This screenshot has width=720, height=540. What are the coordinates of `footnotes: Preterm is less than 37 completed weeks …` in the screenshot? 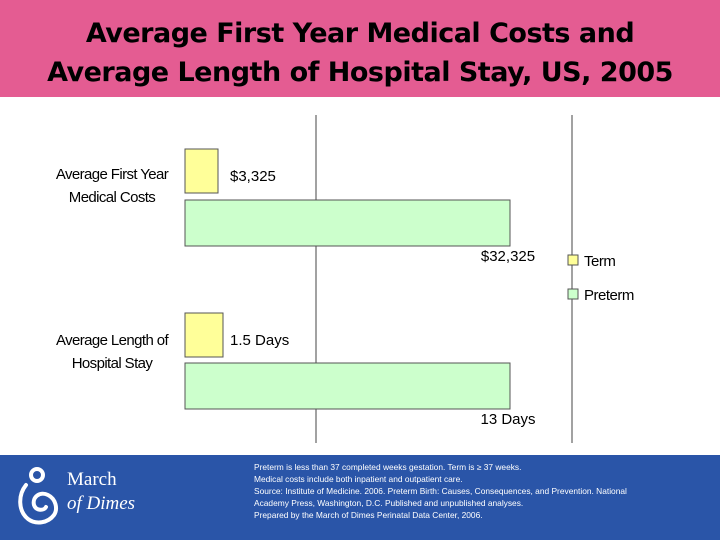 It's located at (484, 491).